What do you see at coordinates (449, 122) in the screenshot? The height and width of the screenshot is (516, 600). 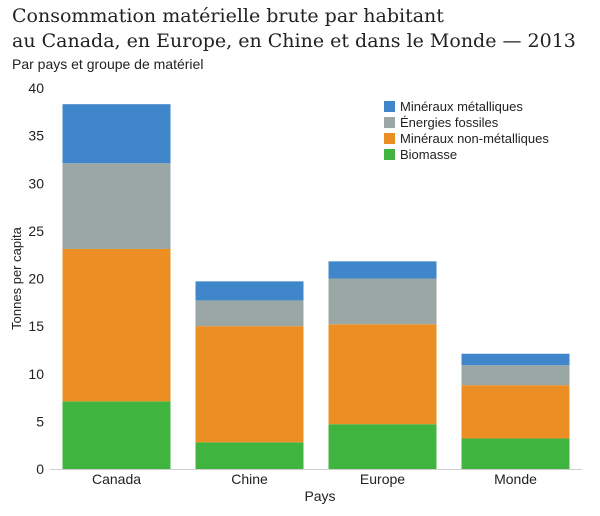 I see `legend-label: Énergies fossiles` at bounding box center [449, 122].